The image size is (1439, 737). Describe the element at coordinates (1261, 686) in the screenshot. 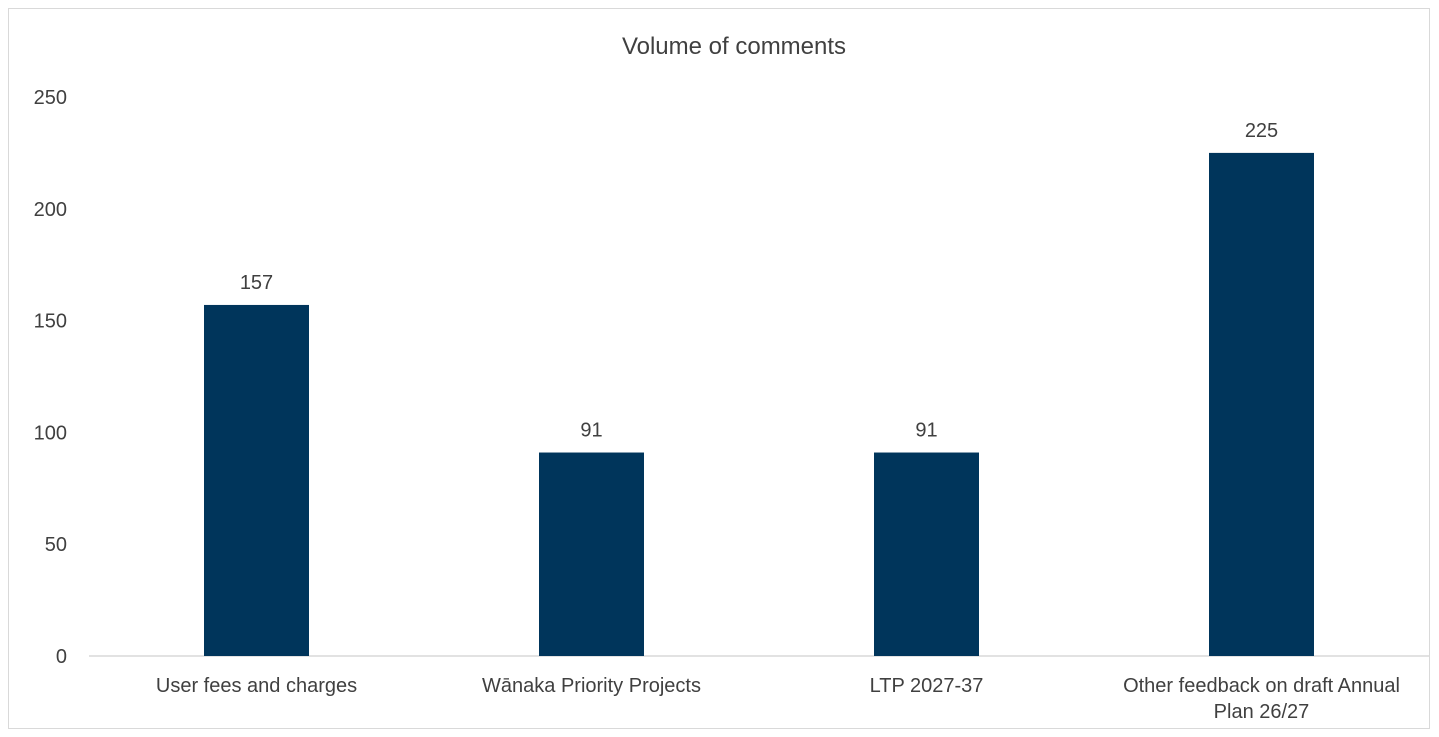

I see `x-category-label: Other feedback on draft Annual` at that location.